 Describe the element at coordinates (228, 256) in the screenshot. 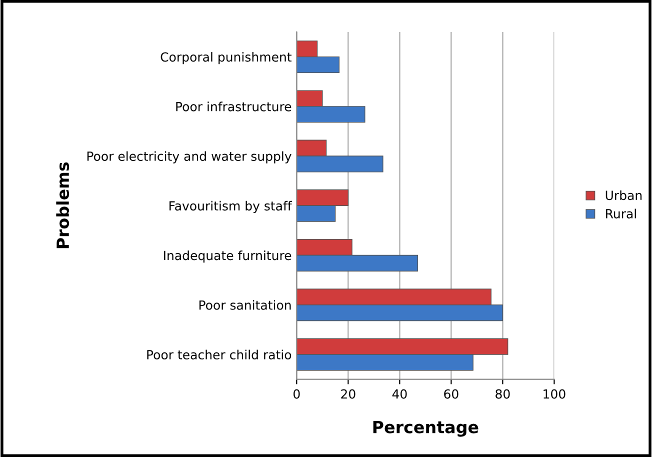

I see `y-tick-label: Inadequate furniture` at that location.